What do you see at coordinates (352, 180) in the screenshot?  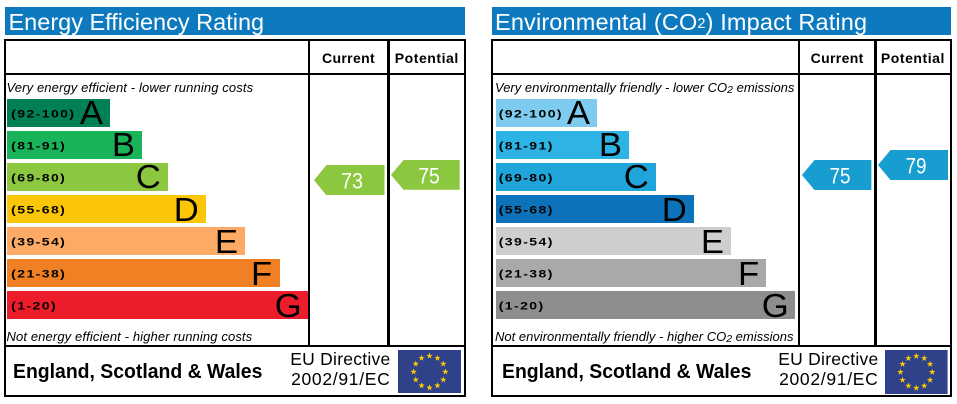 I see `svg-text: 73` at bounding box center [352, 180].